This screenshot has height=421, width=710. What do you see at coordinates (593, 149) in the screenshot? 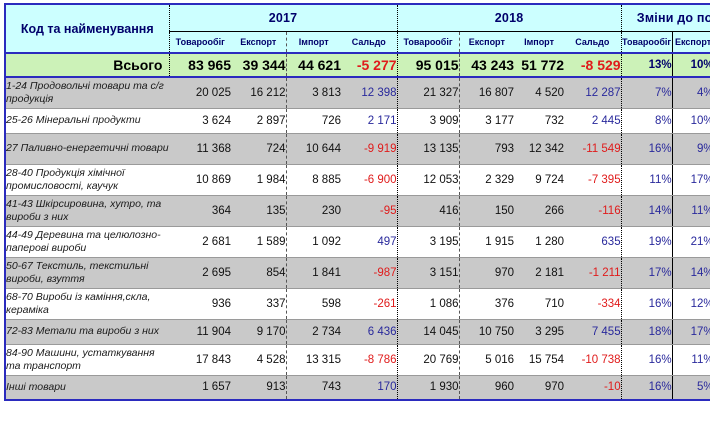
I see `row-2018-balance: -11 549` at bounding box center [593, 149].